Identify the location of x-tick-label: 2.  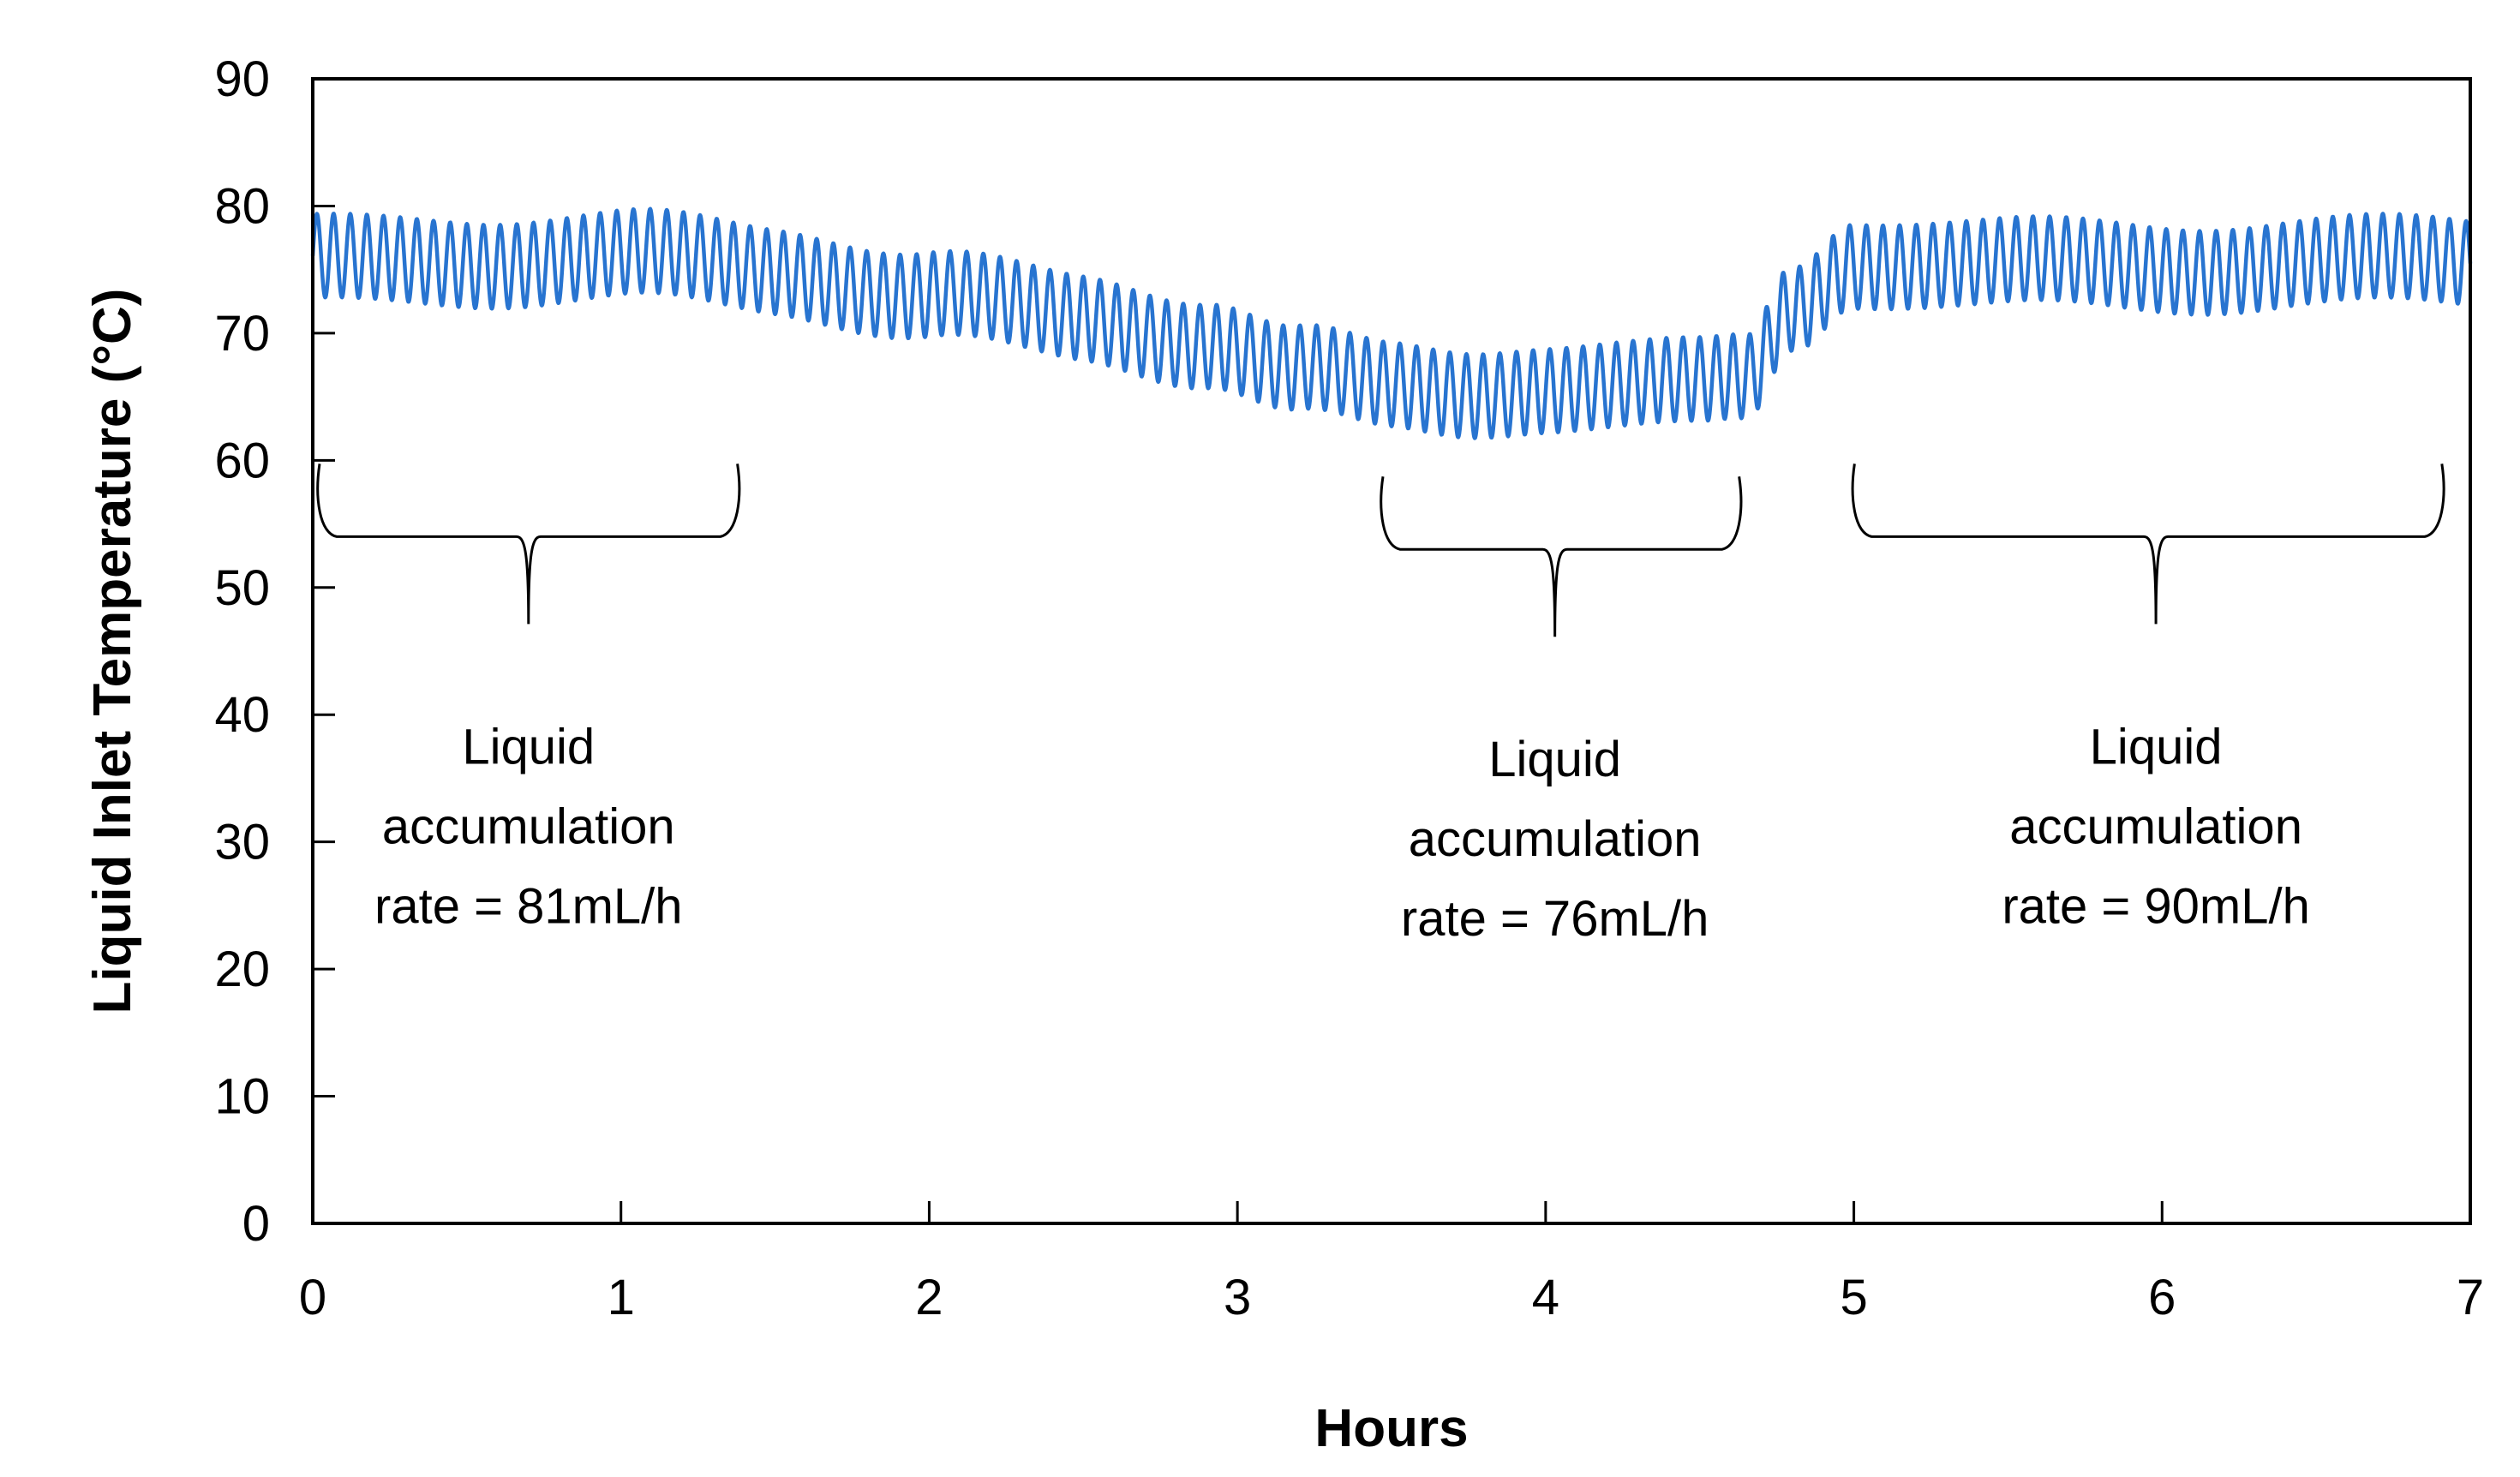
(929, 1297).